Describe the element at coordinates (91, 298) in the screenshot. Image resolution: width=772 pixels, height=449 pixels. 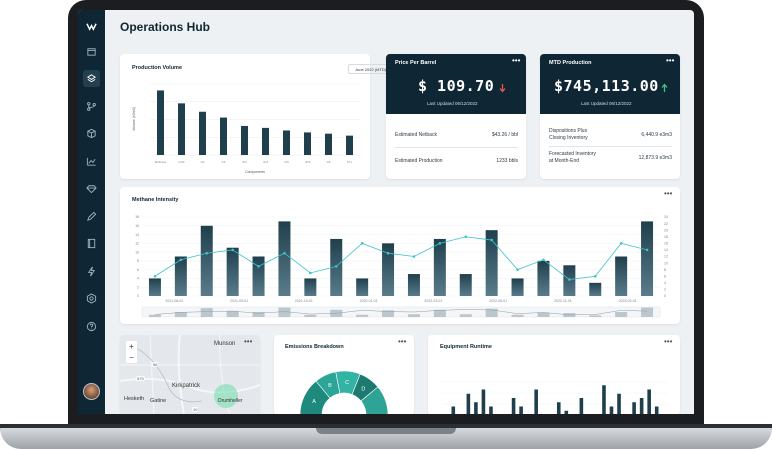
I see `hexagon-icon` at that location.